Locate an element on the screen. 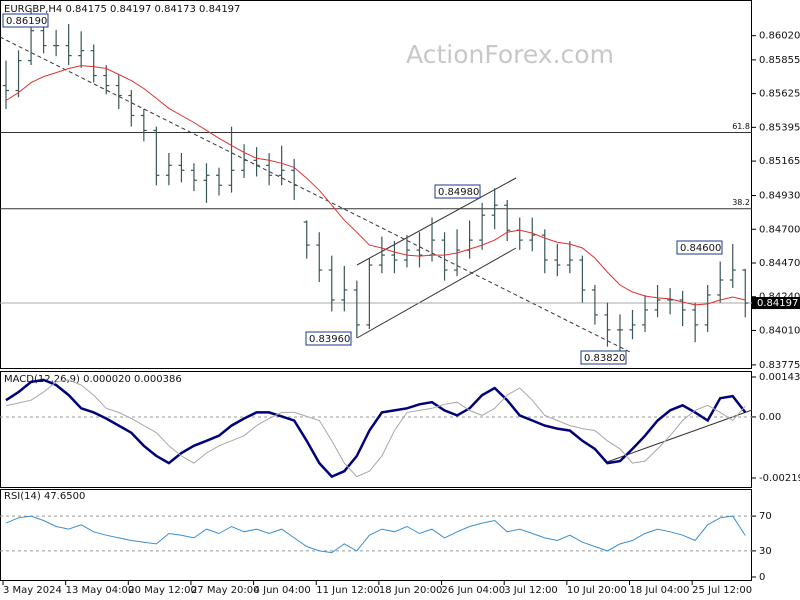  y-tick-label: 0 is located at coordinates (762, 577).